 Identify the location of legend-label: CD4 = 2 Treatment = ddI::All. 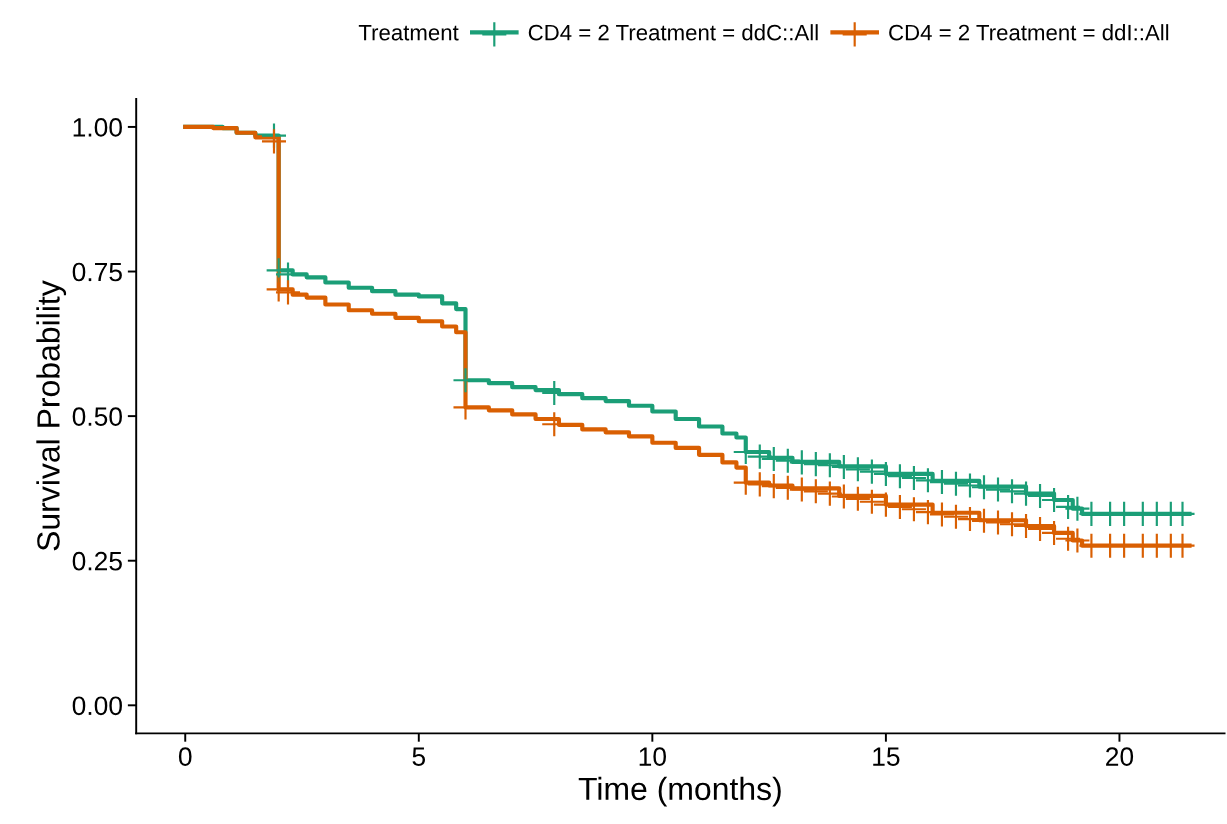
(1029, 32).